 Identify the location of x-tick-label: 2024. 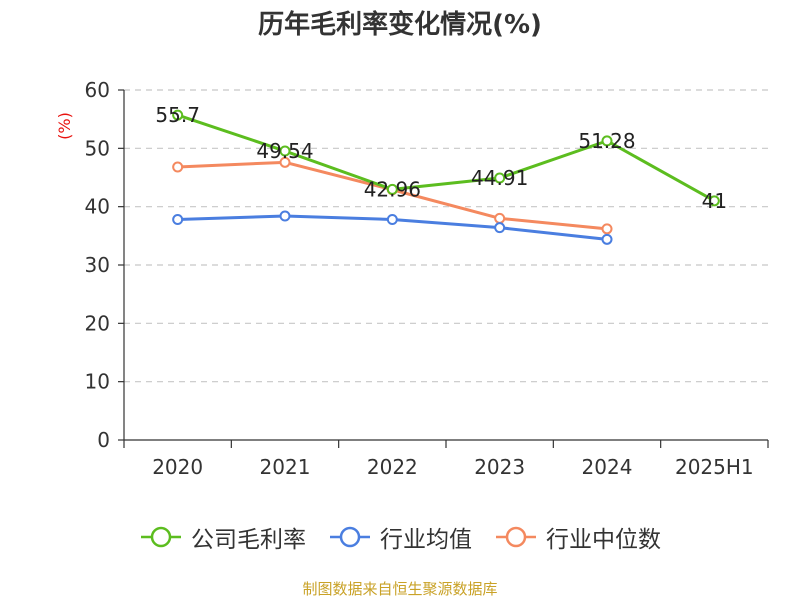
(607, 467).